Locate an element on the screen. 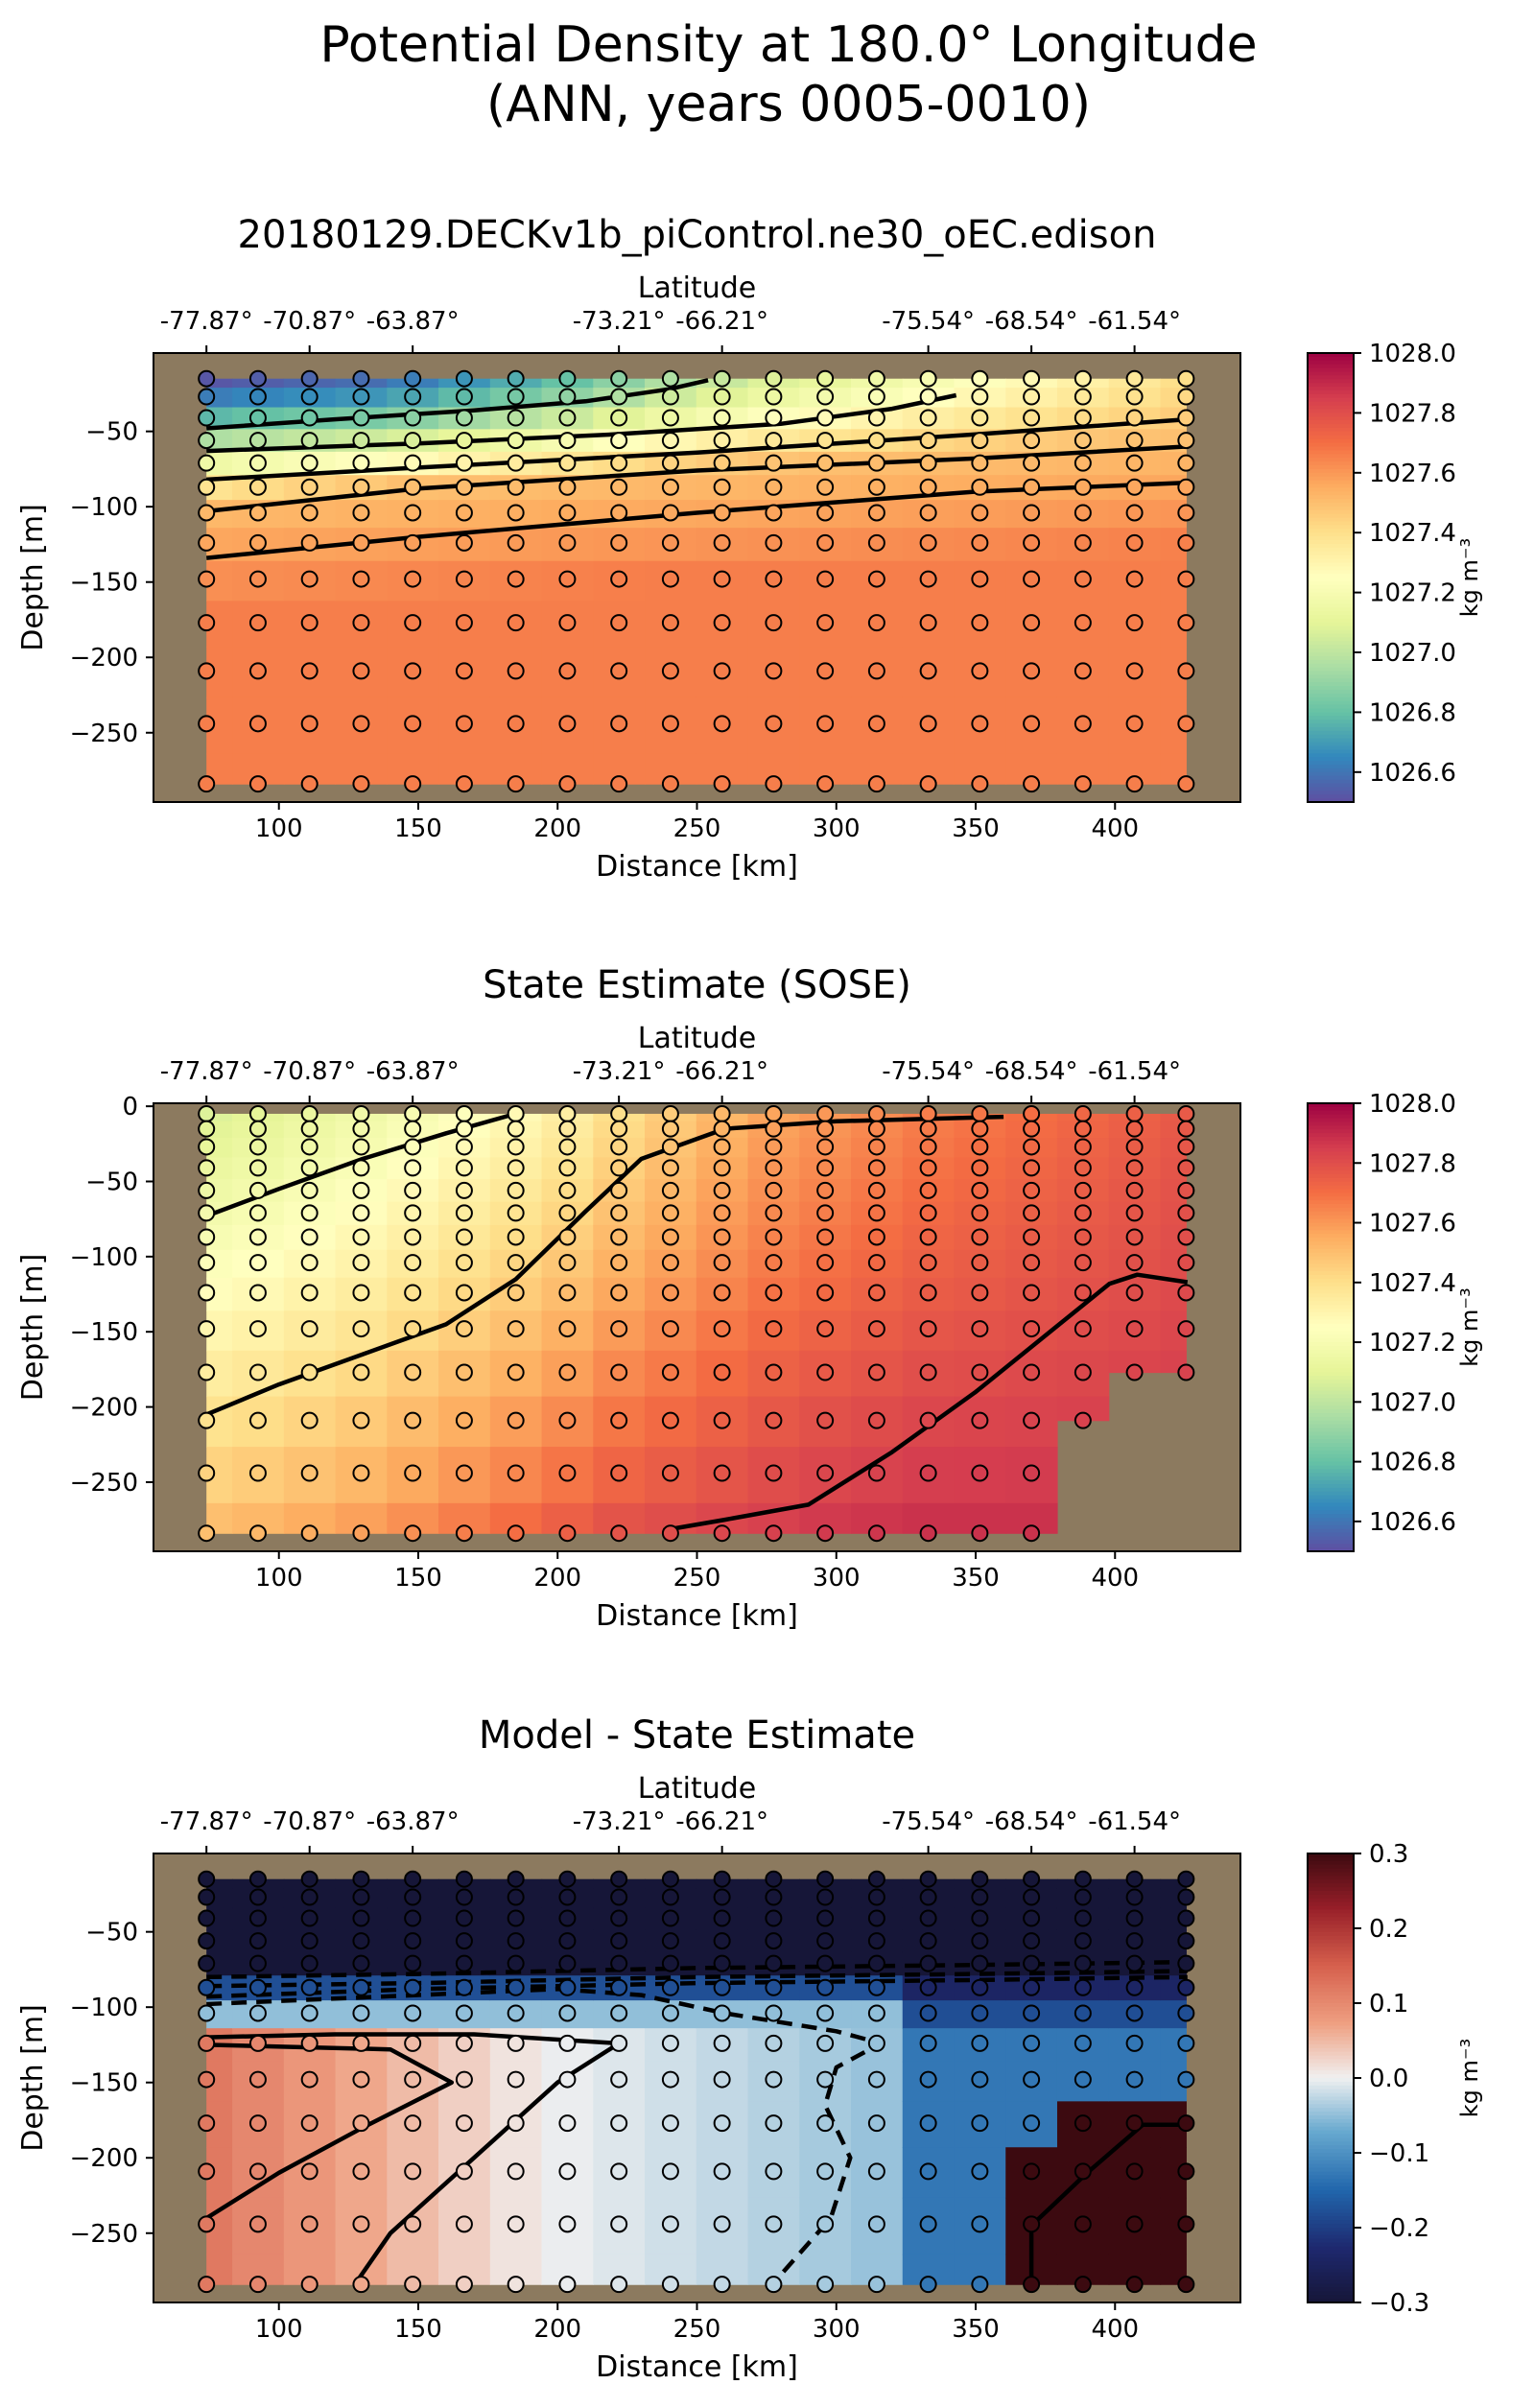 The image size is (1534, 2408). top-tick-label: -77.87° is located at coordinates (207, 1821).